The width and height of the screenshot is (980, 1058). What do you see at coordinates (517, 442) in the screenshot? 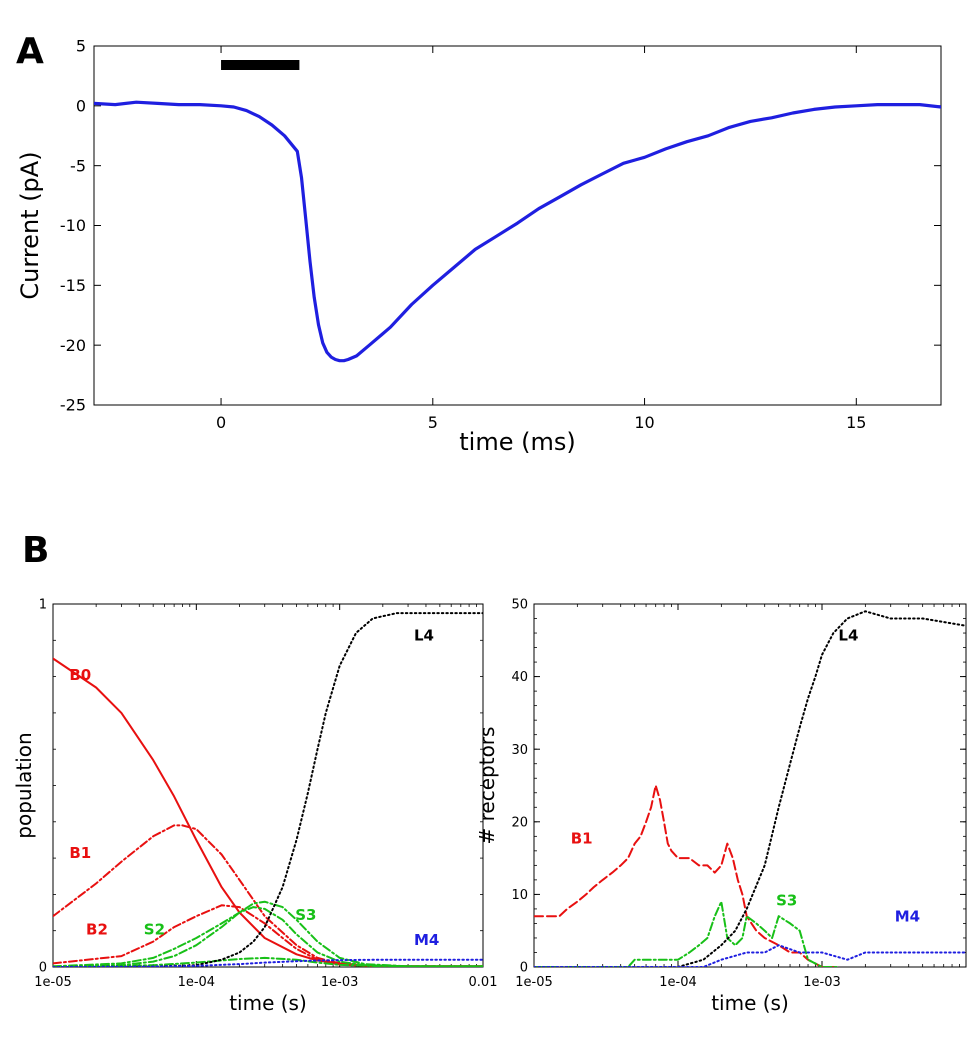
I see `x-axis-label: time (ms)` at bounding box center [517, 442].